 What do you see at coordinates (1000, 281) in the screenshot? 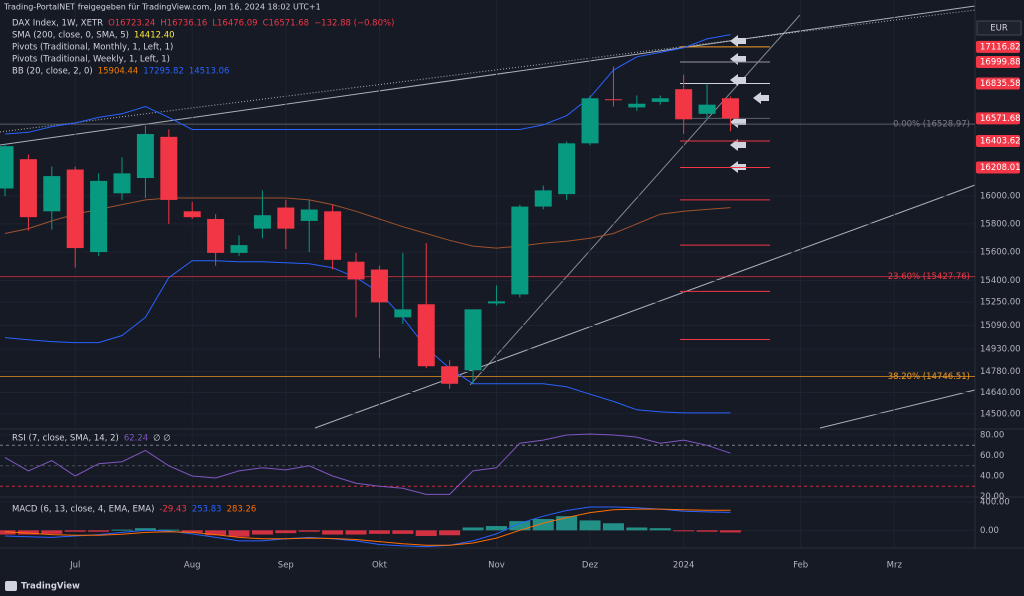
I see `y-tick-label: 15400.00` at bounding box center [1000, 281].